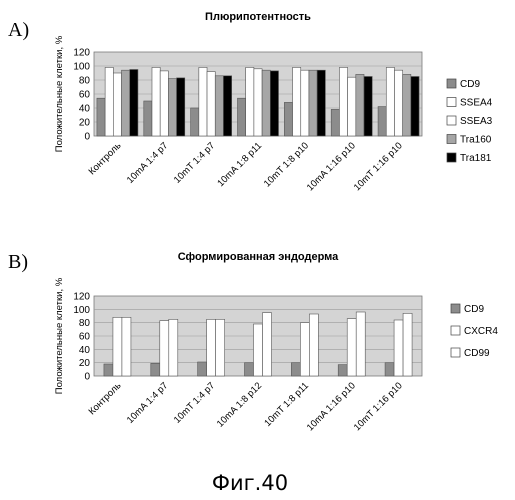 The height and width of the screenshot is (500, 515). I want to click on chart-title: Сформированная эндодерма, so click(258, 257).